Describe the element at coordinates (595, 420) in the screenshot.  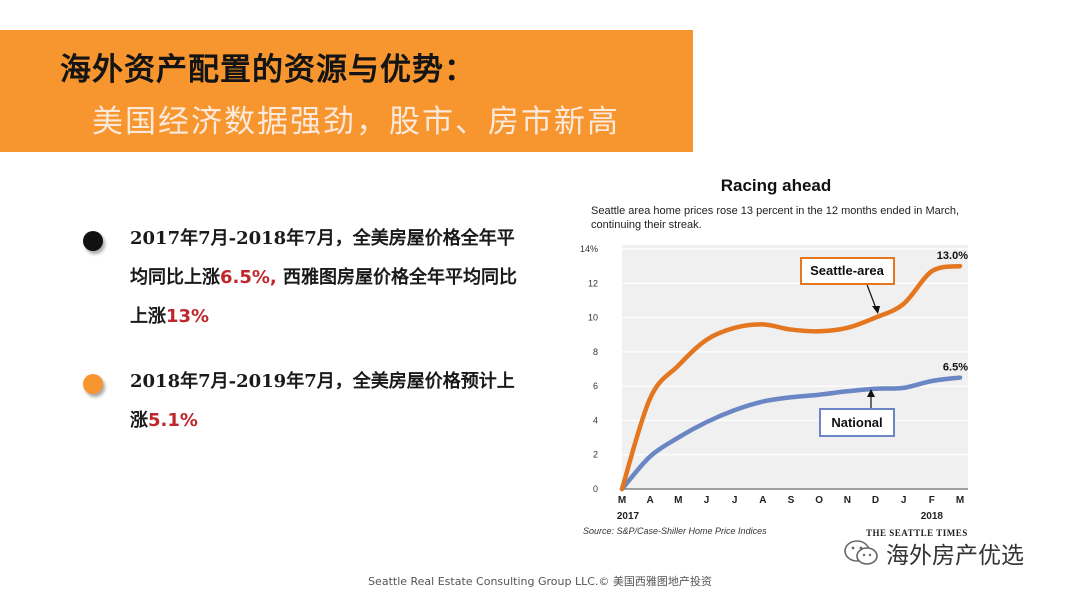
I see `y-tick-label: 4` at that location.